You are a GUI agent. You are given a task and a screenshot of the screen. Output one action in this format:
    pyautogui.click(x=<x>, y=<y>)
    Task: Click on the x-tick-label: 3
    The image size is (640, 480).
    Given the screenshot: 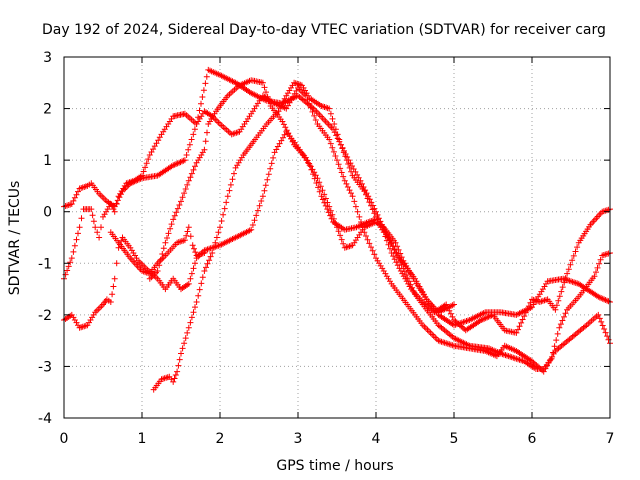 What is the action you would take?
    pyautogui.click(x=298, y=439)
    